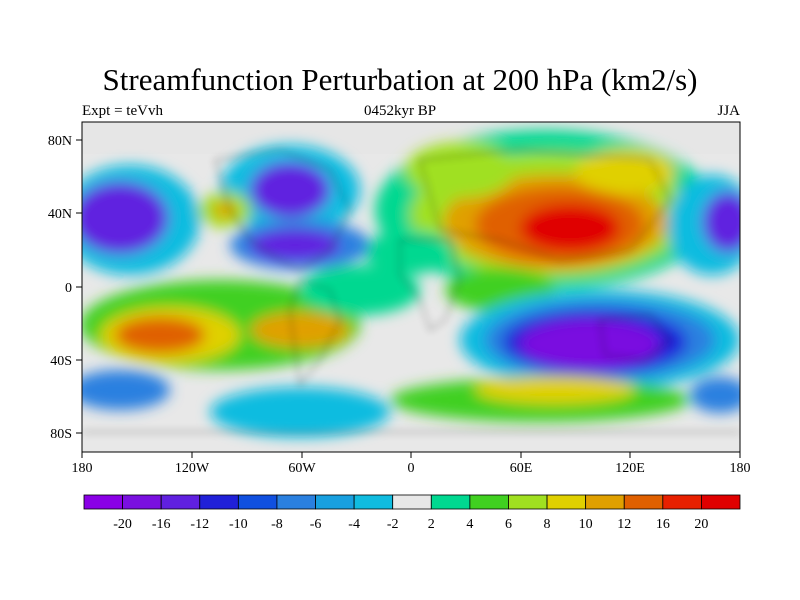 This screenshot has height=600, width=800. Describe the element at coordinates (360, 290) in the screenshot. I see `atlantic-tongue` at that location.